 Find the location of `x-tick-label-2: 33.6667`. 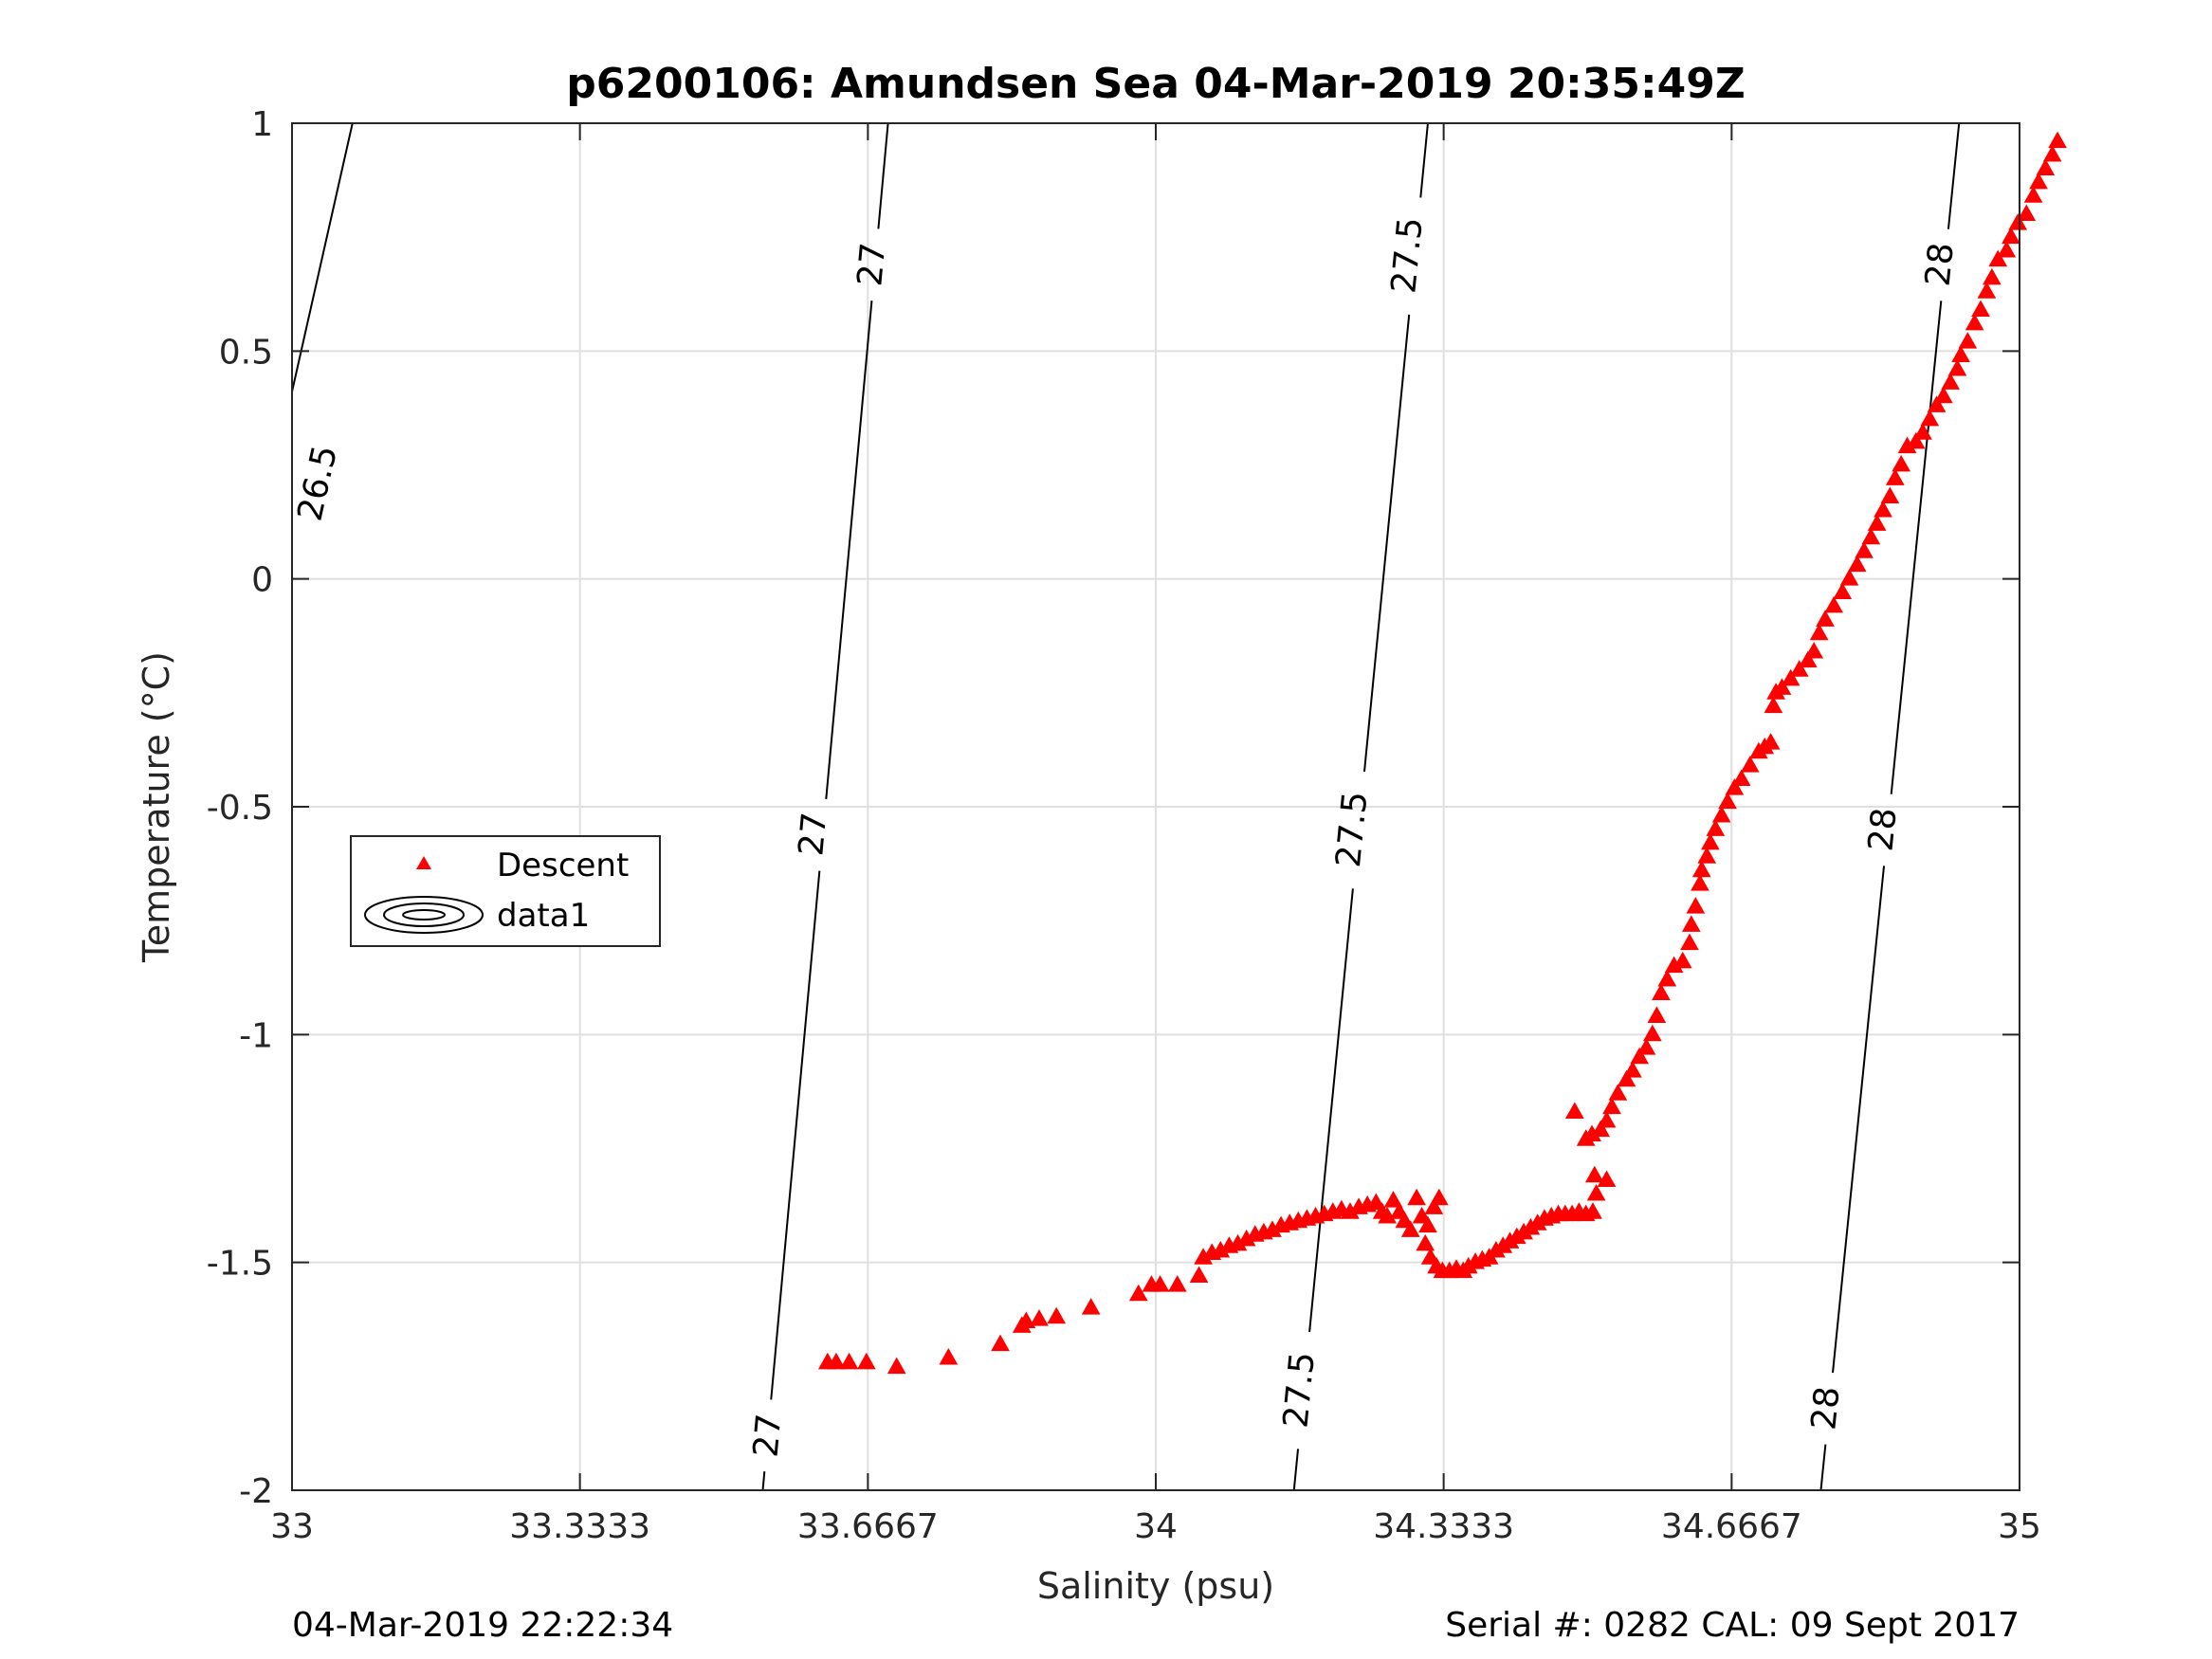

x-tick-label-2: 33.6667 is located at coordinates (868, 1526).